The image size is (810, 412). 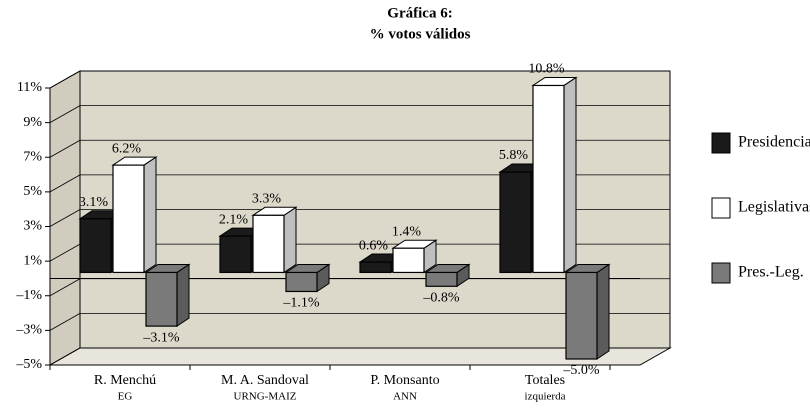 I want to click on x-tick-label: izquierda, so click(x=545, y=397).